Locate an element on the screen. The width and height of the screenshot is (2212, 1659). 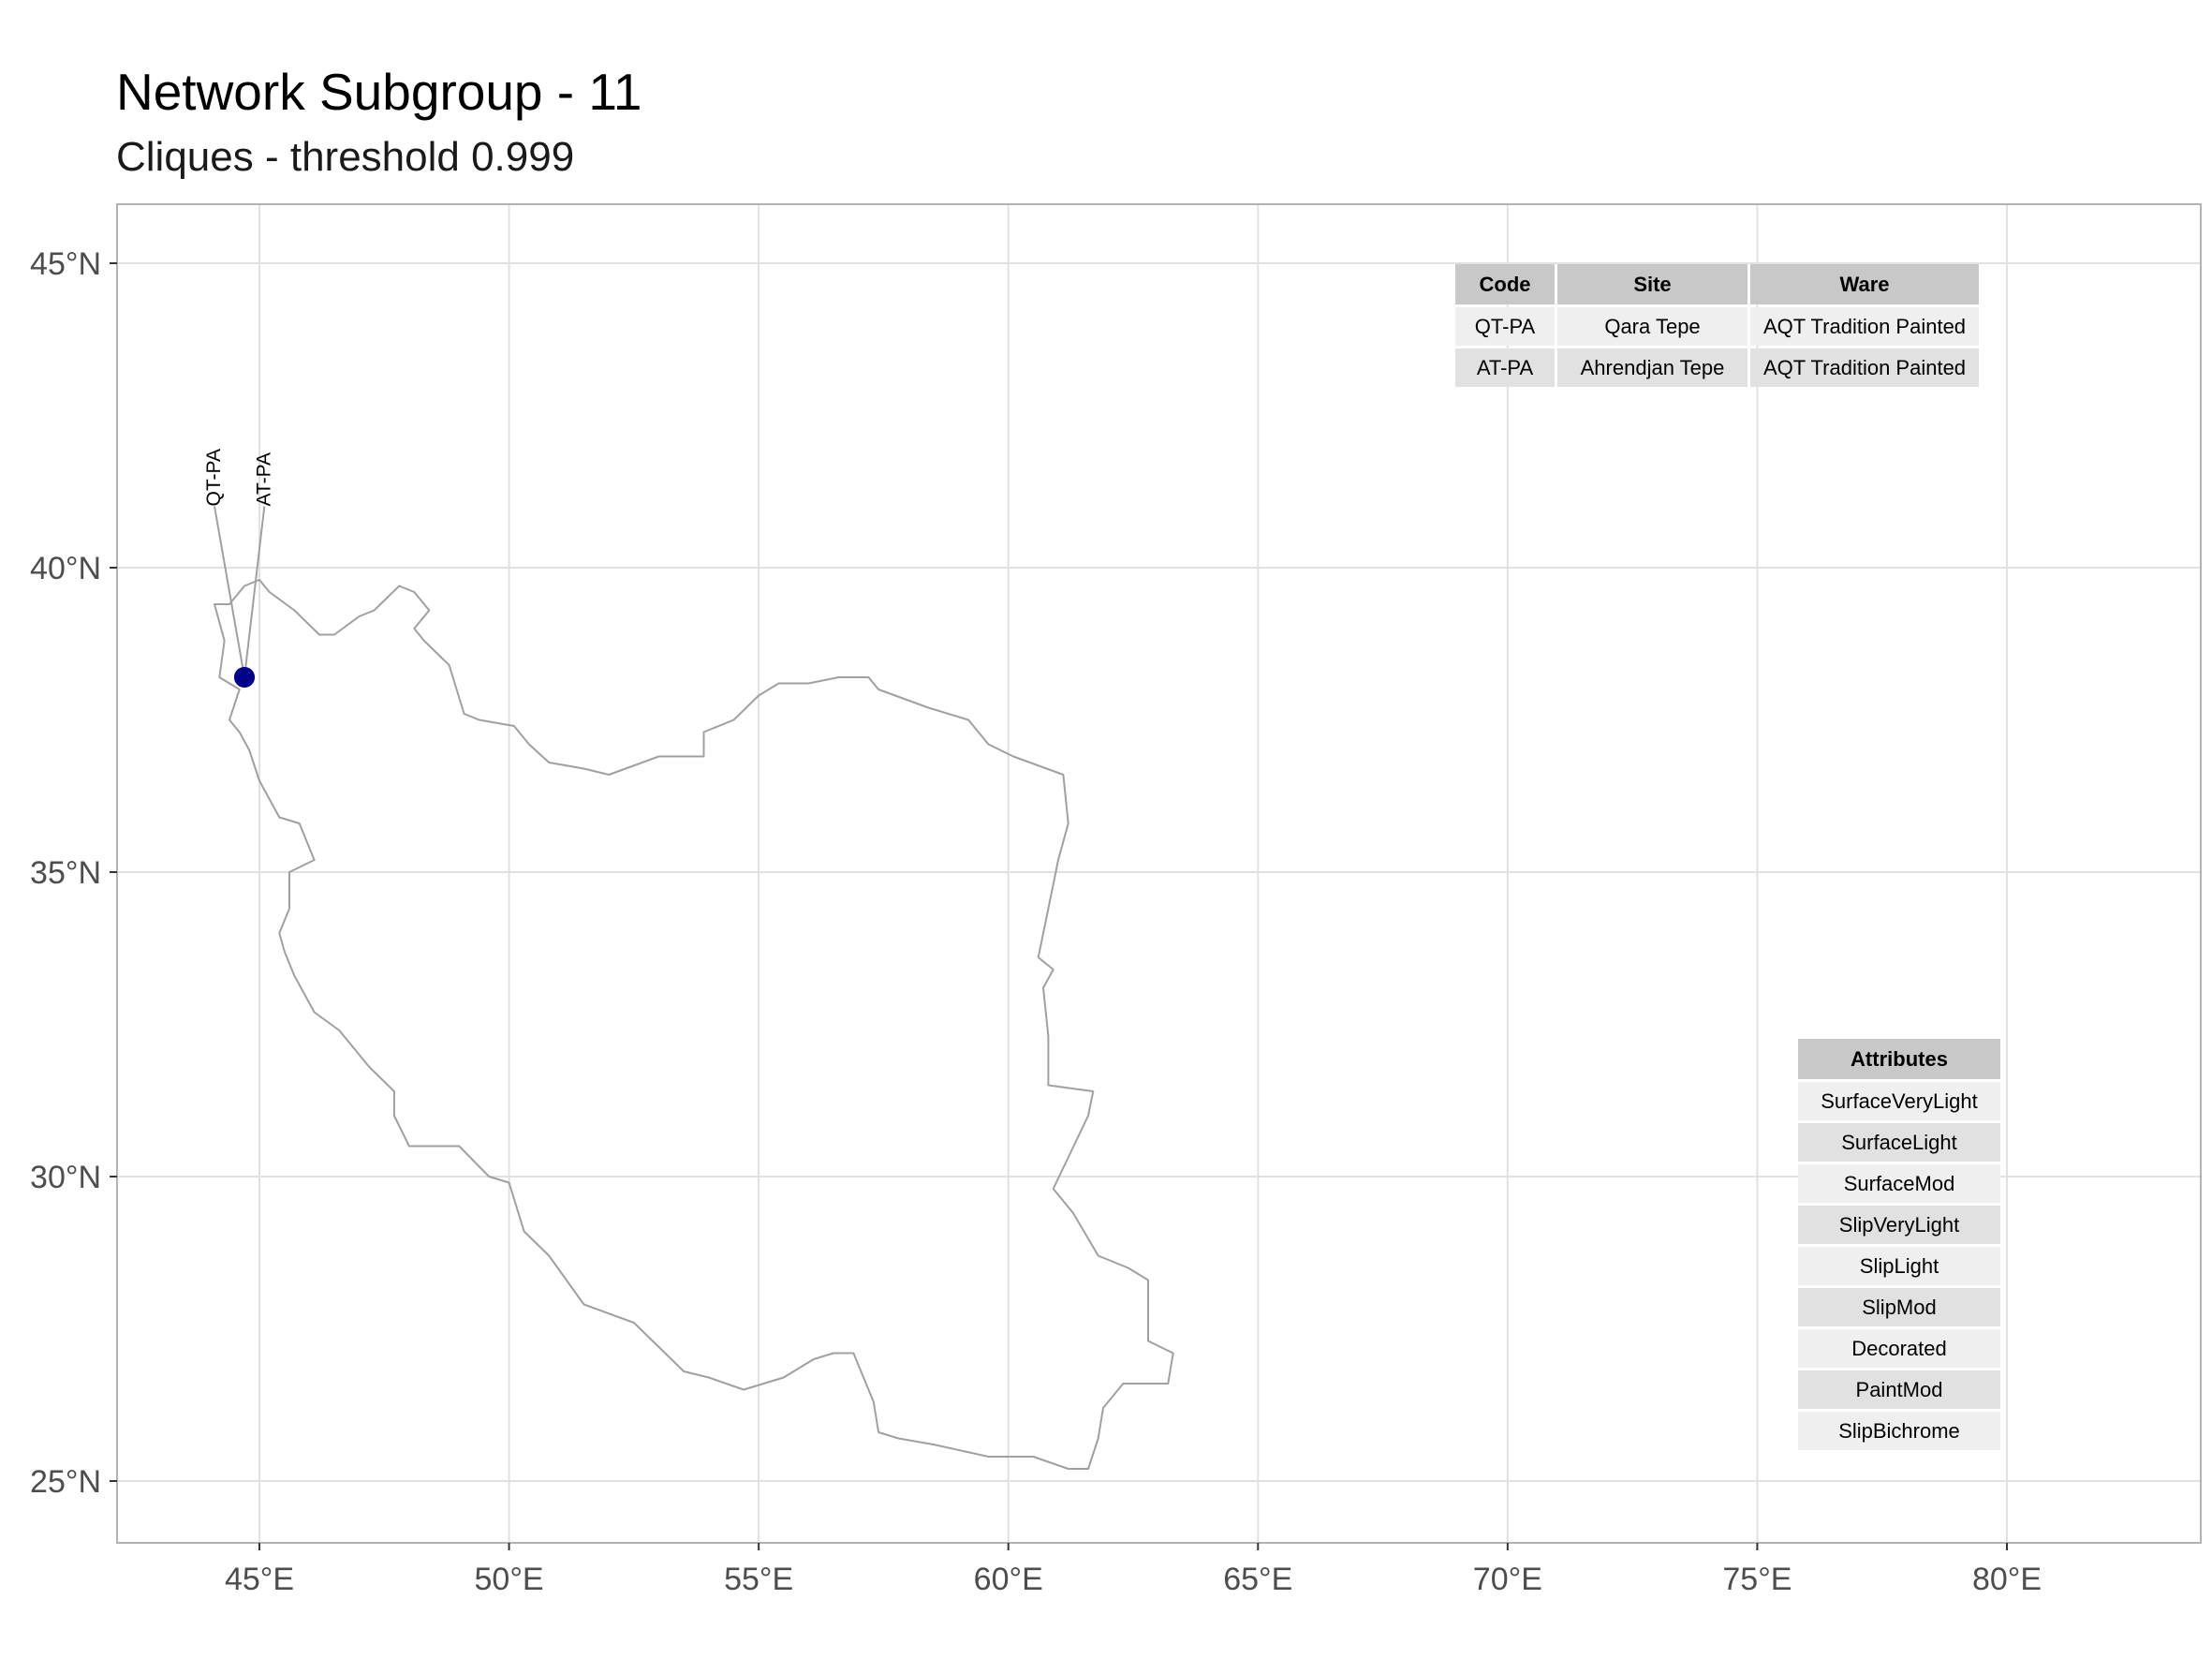
column-header: Code is located at coordinates (1505, 284).